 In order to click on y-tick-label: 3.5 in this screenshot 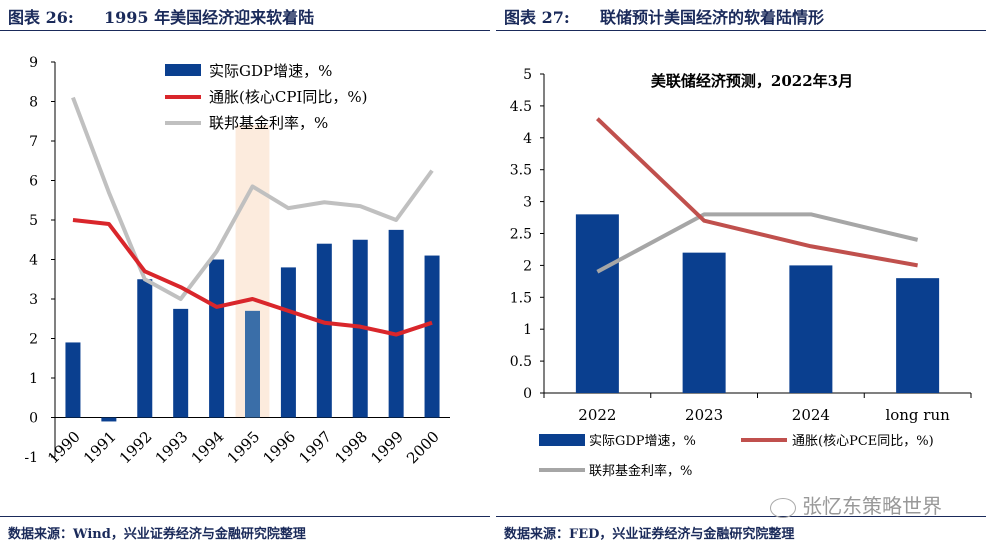, I will do `click(521, 171)`.